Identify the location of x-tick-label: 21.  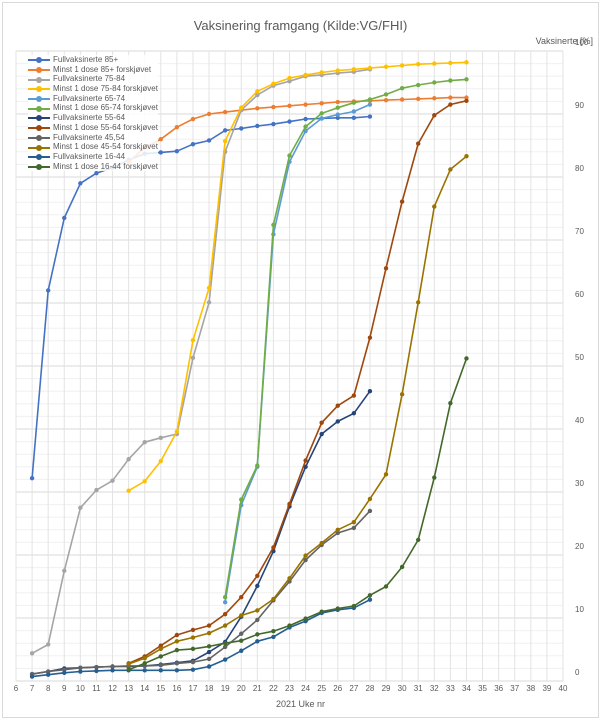
(257, 688).